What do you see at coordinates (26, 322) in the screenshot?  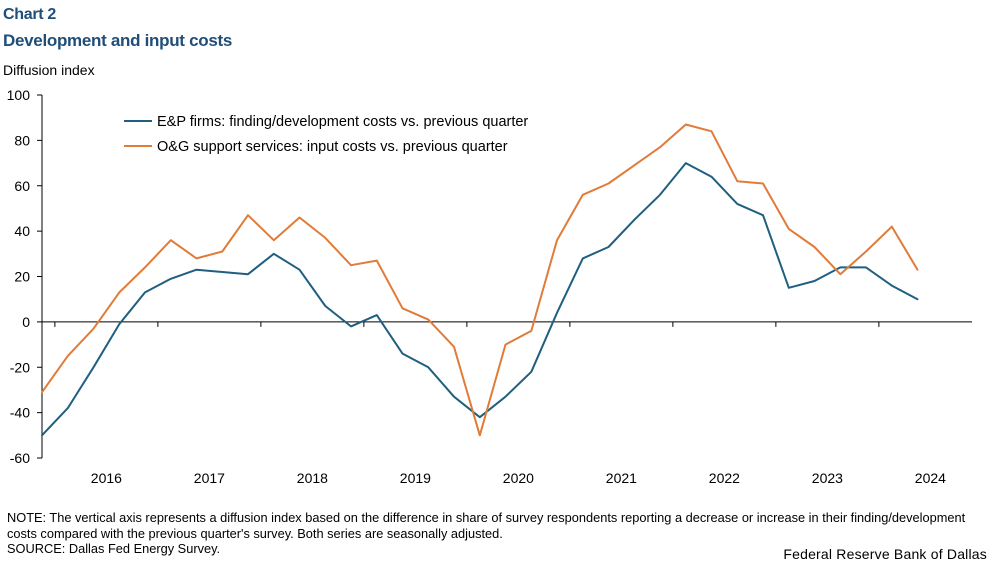 I see `y-tick-label: 0` at bounding box center [26, 322].